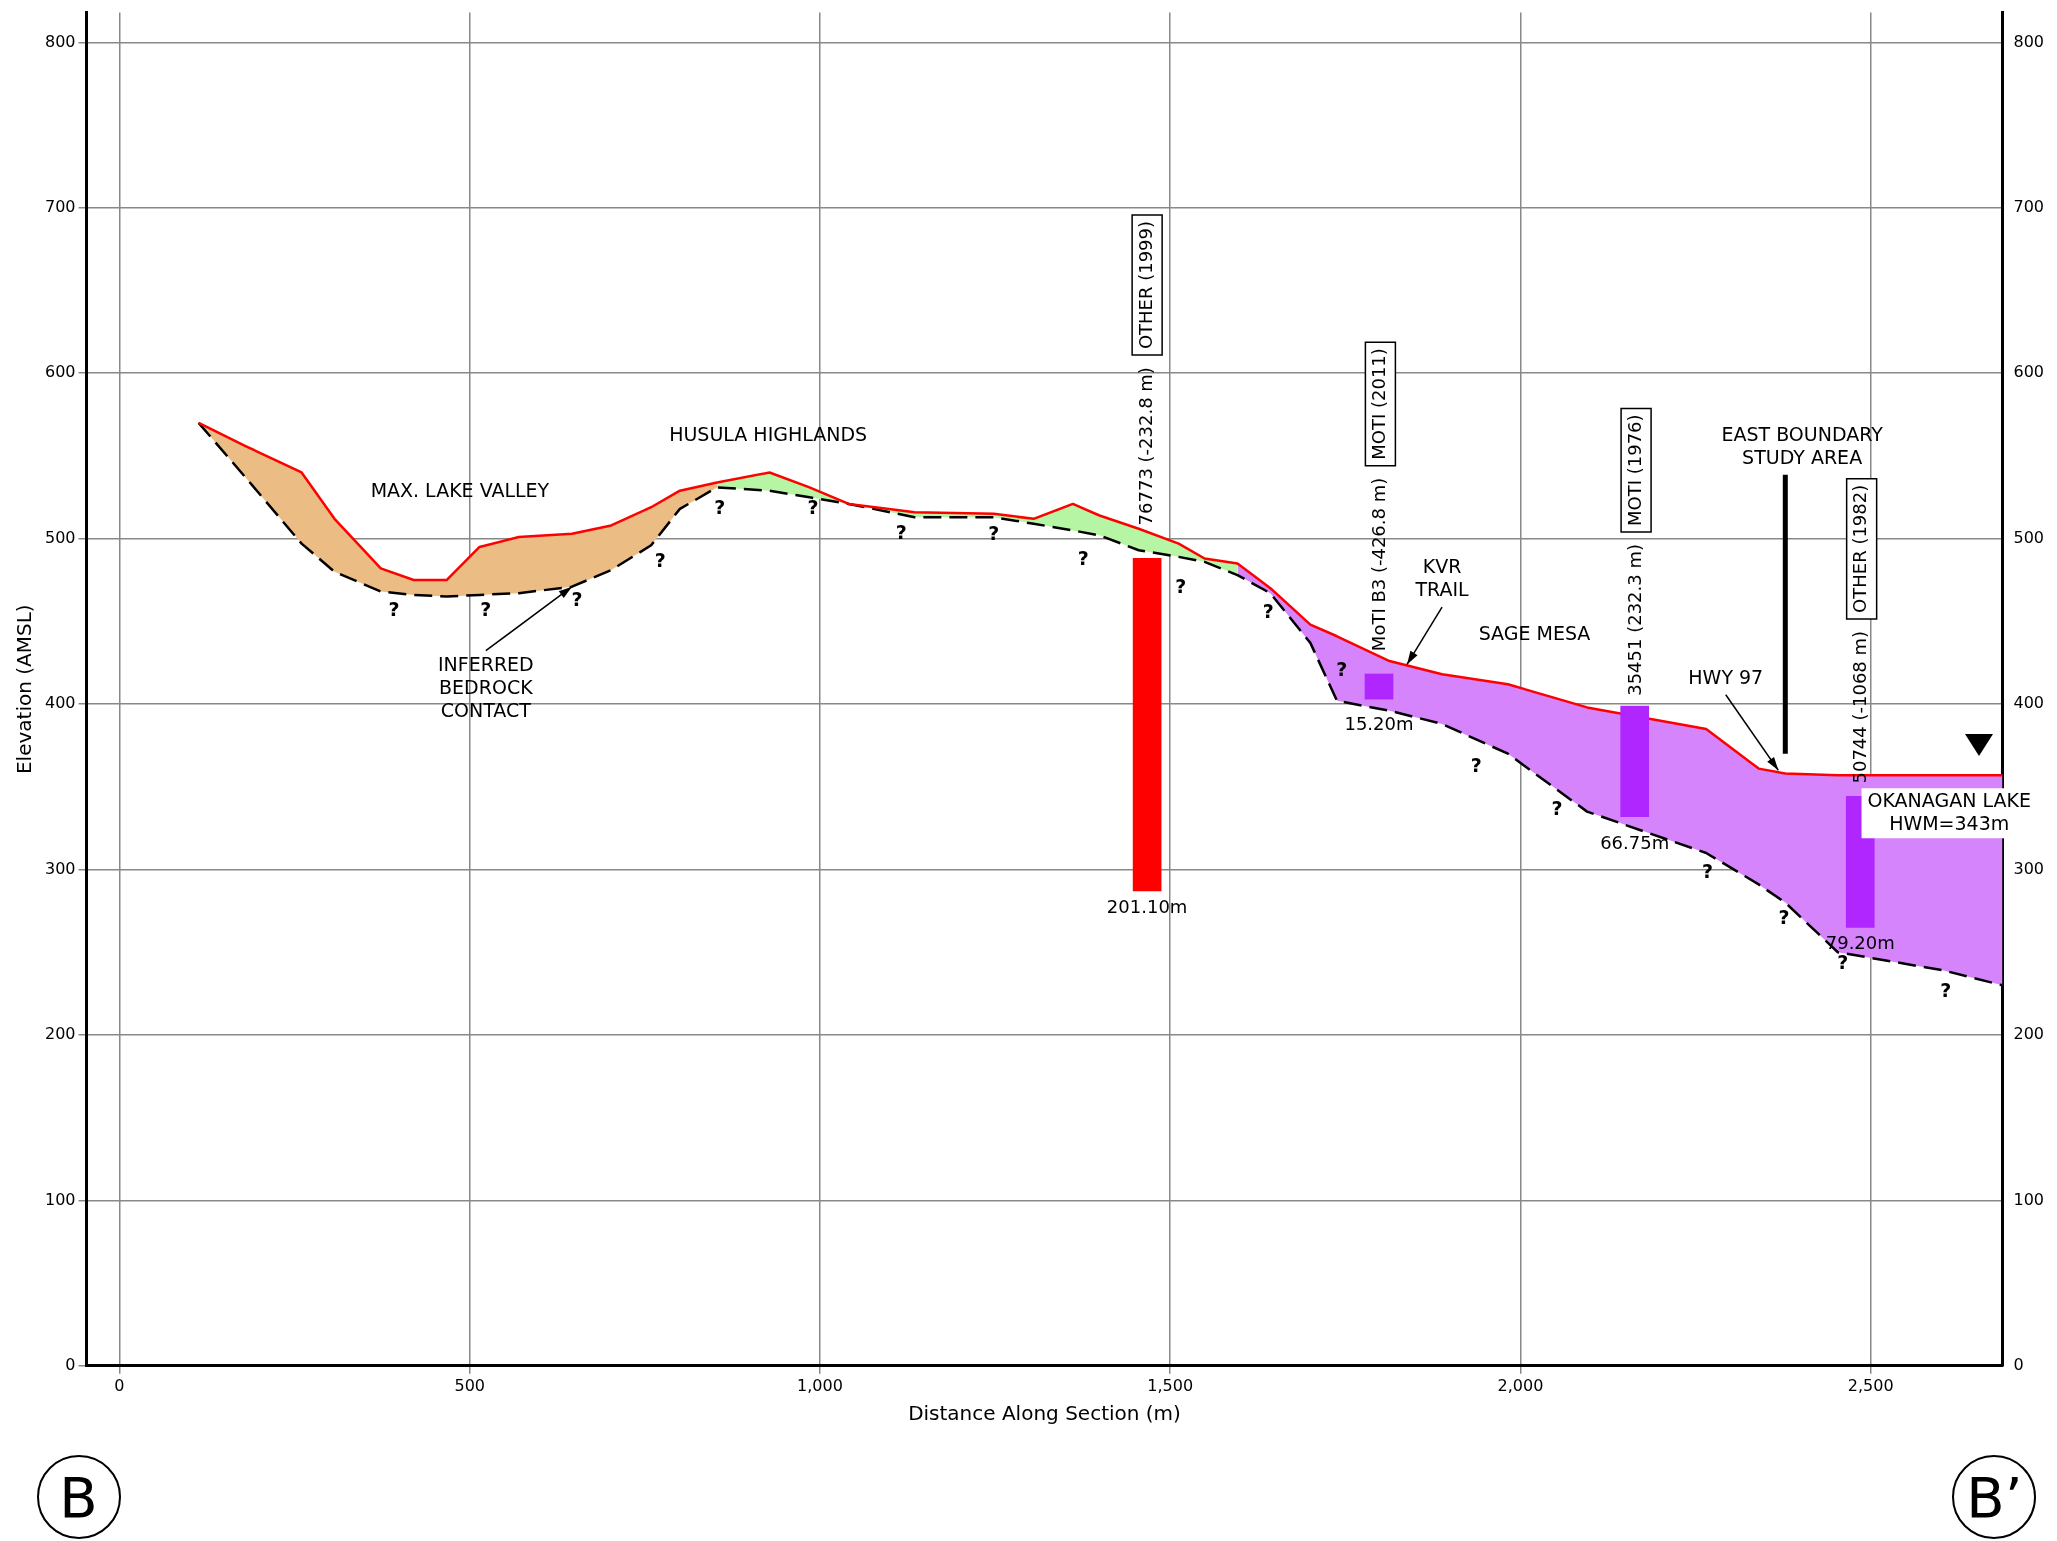  Describe the element at coordinates (1726, 677) in the screenshot. I see `annotation: HWY 97` at that location.